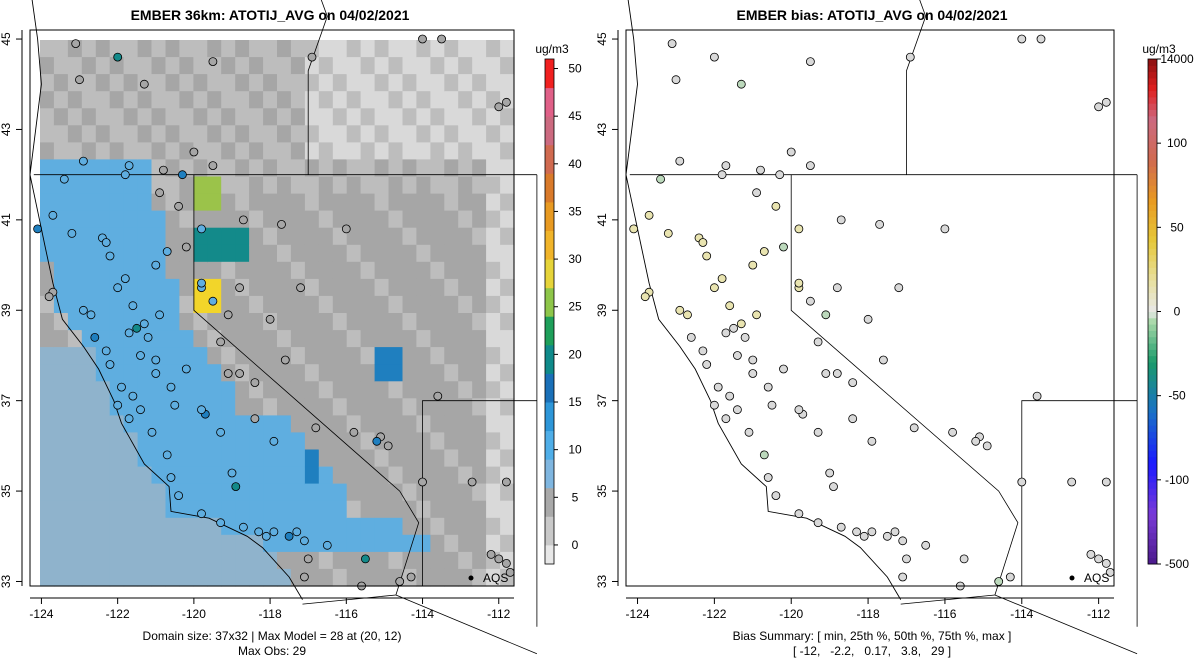 The image size is (1200, 672). What do you see at coordinates (1159, 49) in the screenshot?
I see `right-colorbar-unit: ug/m3` at bounding box center [1159, 49].